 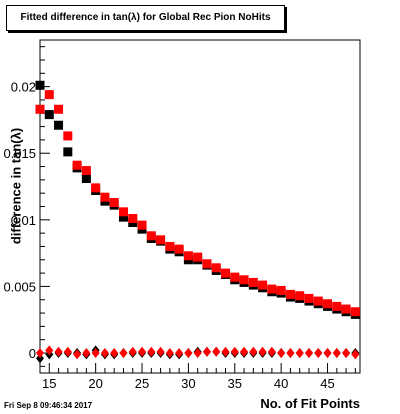 I want to click on x-axis-label: No. of Fit Points, so click(x=310, y=403).